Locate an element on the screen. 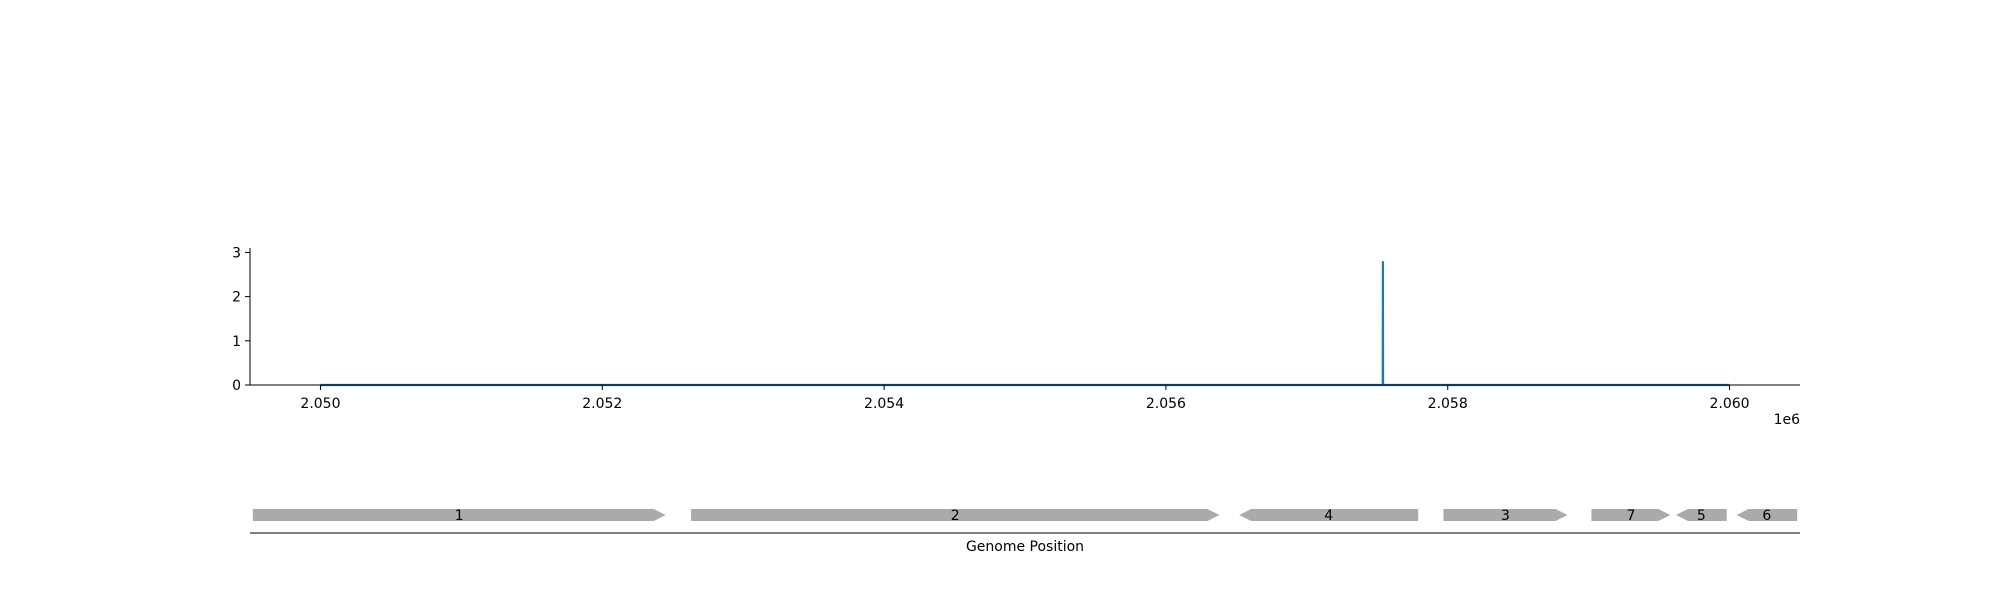 This screenshot has width=2000, height=600. gene-label-1: 1 is located at coordinates (459, 516).